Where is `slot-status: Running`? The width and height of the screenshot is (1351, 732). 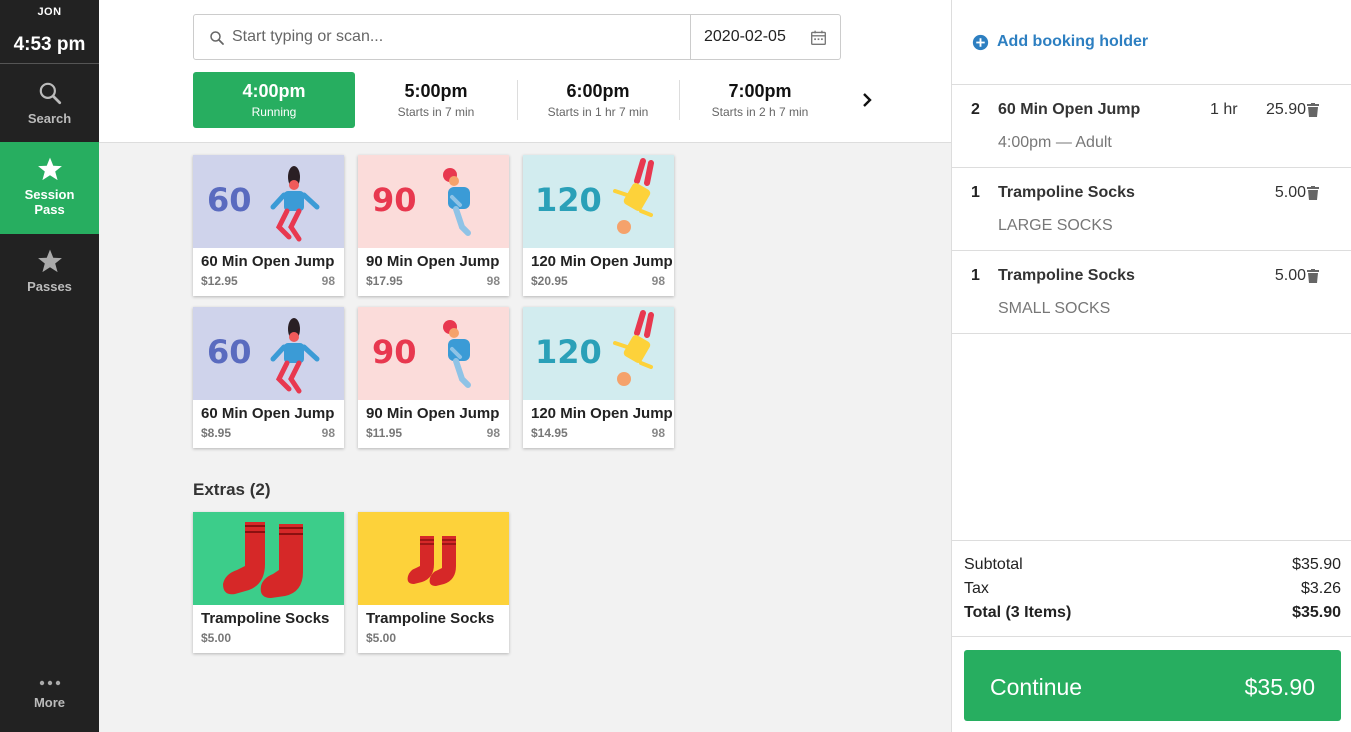
slot-status: Running is located at coordinates (274, 112).